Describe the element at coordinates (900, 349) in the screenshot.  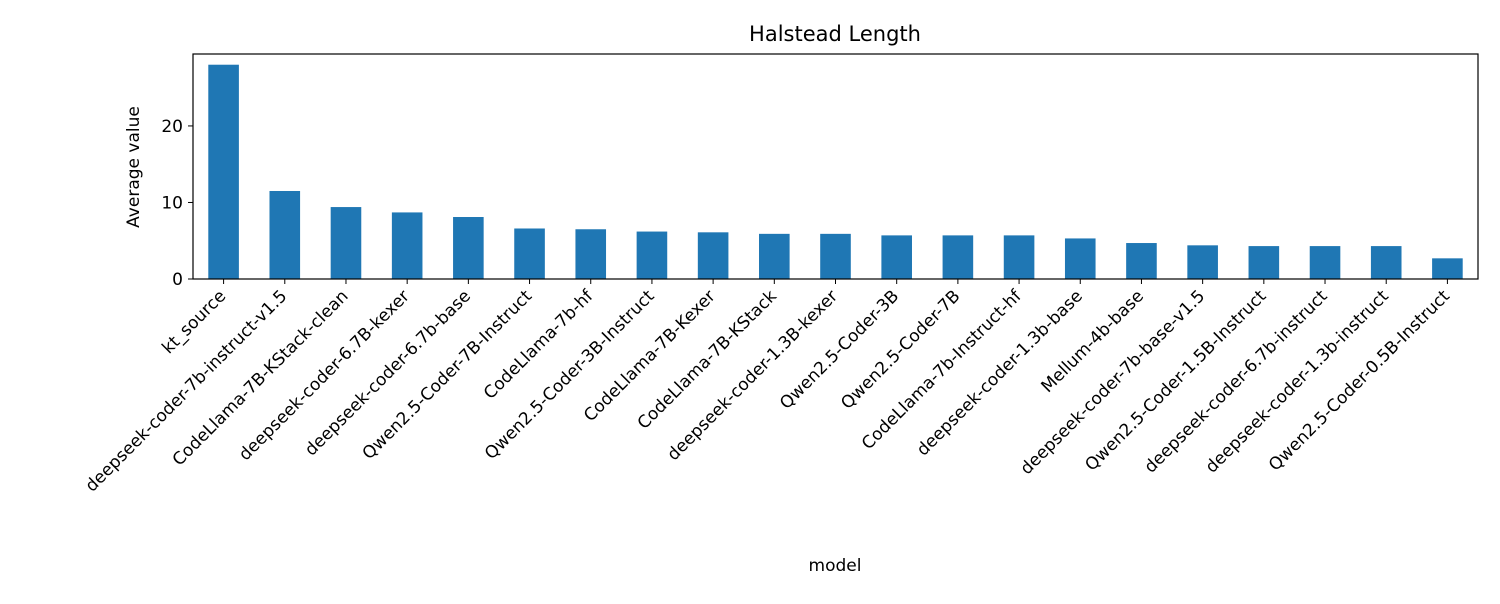
I see `x-tick-label: Qwen2.5-Coder-7B` at that location.